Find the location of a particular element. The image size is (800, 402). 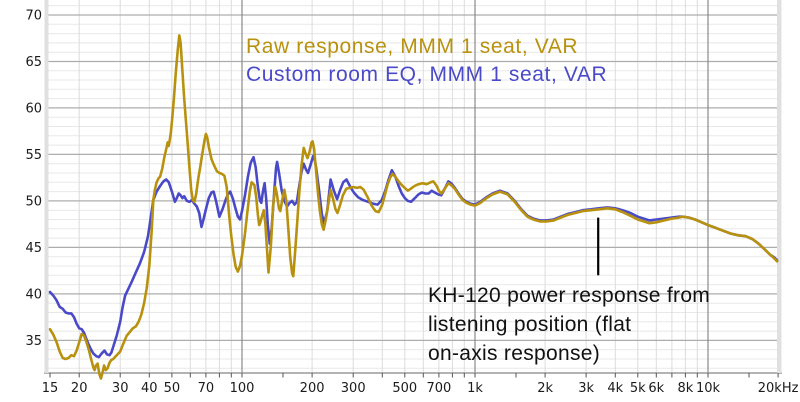

x-tick-label: 20kHz is located at coordinates (778, 388).